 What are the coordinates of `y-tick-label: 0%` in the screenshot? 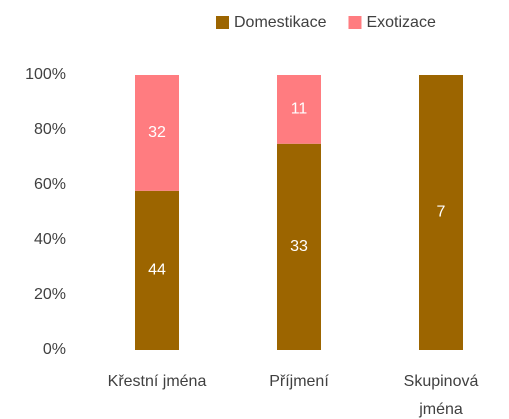 It's located at (54, 349).